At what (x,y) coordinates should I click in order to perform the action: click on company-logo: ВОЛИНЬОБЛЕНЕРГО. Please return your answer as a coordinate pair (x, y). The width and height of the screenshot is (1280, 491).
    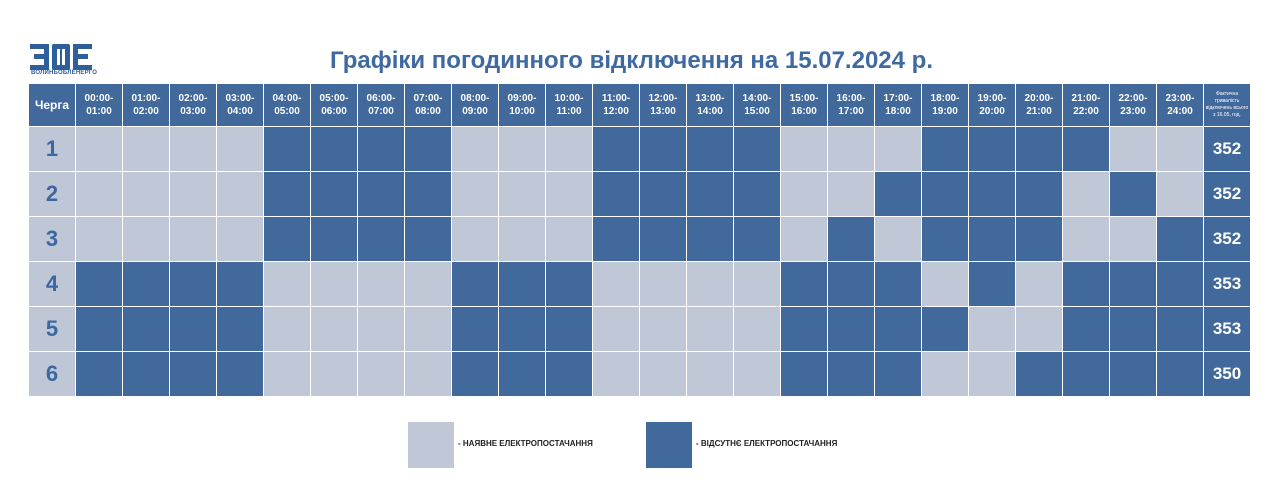
    Looking at the image, I should click on (64, 61).